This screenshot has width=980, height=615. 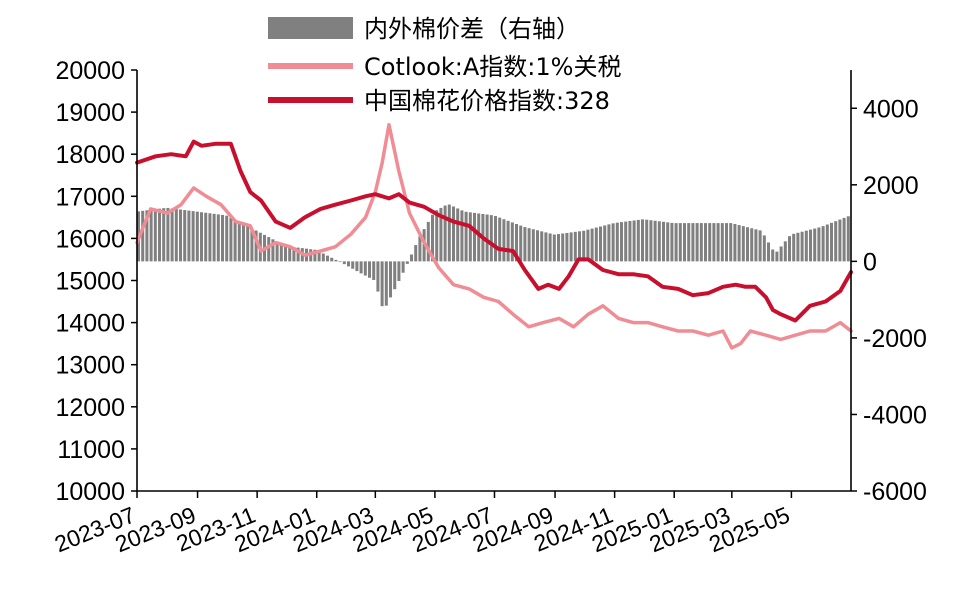 I want to click on legend: 内外棉价差（右轴） Cotlook:A指数:1%关税 中国棉花价格指数:328, so click(x=444, y=65).